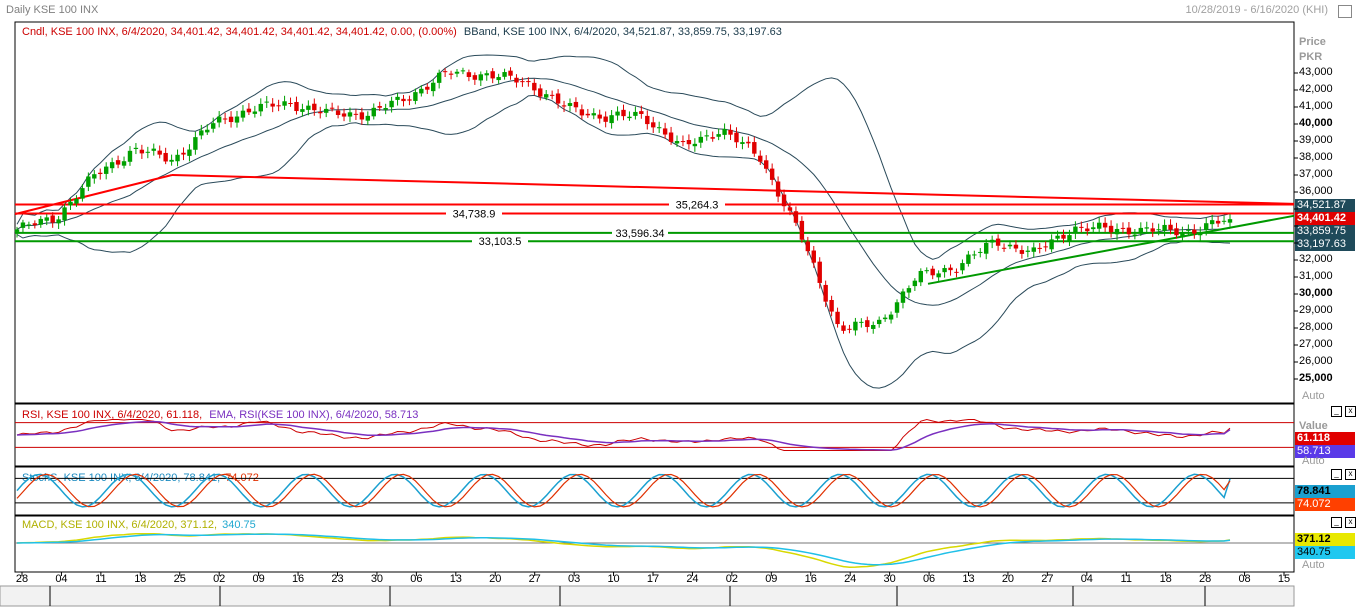 This screenshot has height=607, width=1360. I want to click on rsi-ema-value-box: 58.713, so click(1325, 451).